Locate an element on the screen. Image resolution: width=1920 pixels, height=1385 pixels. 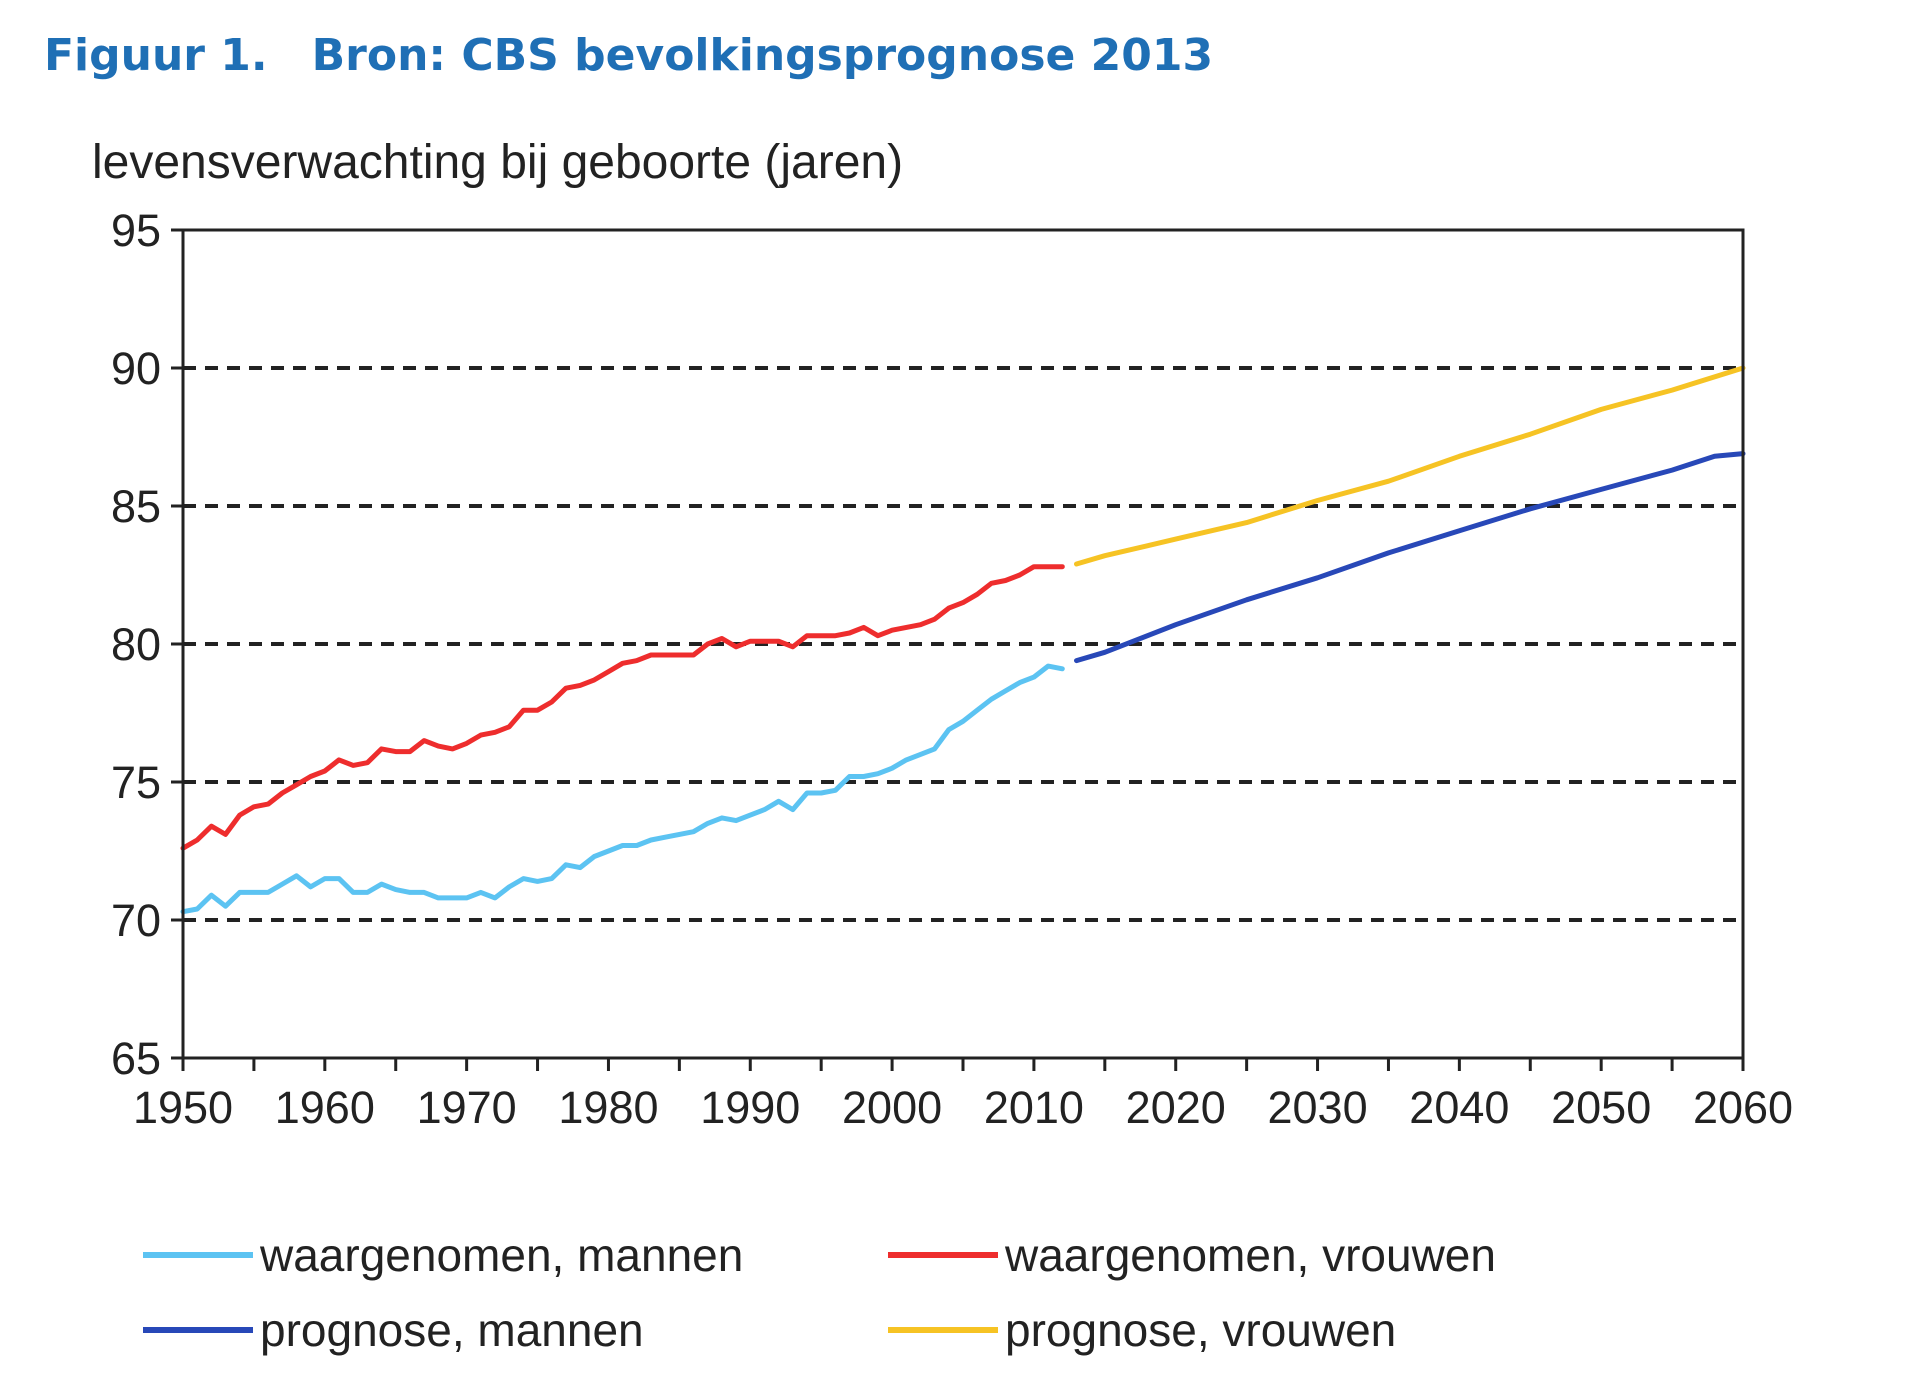
y-tick-label: 95 is located at coordinates (136, 230).